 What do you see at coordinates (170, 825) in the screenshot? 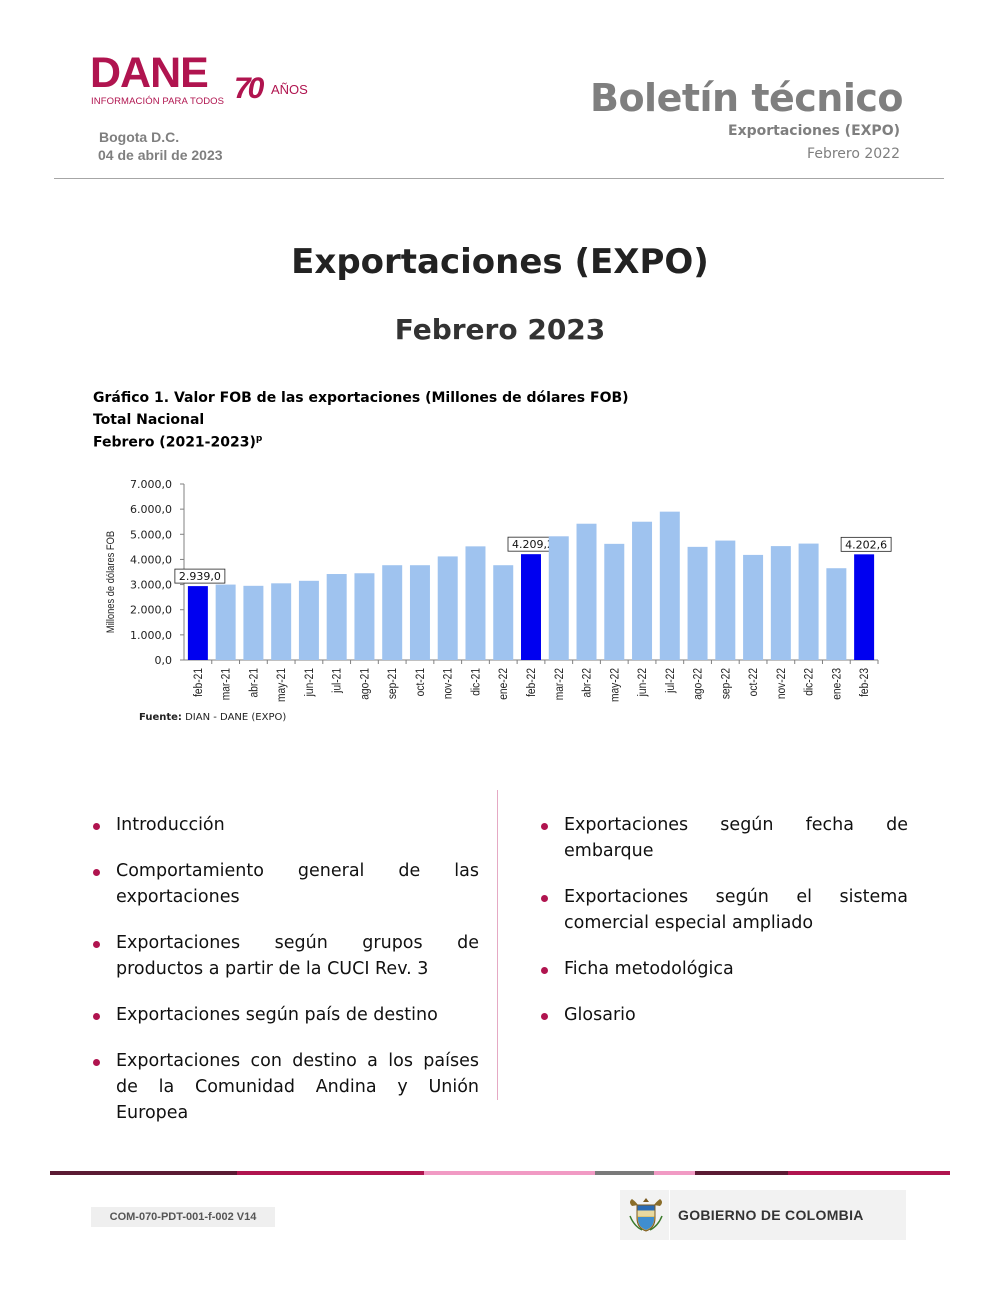
I see `contents-item-text: Introducción` at bounding box center [170, 825].